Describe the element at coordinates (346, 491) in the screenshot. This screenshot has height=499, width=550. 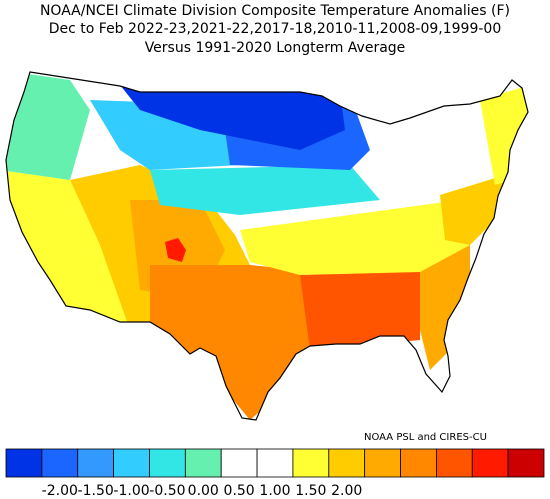
I see `colorbar-tick-label: 2.00` at that location.